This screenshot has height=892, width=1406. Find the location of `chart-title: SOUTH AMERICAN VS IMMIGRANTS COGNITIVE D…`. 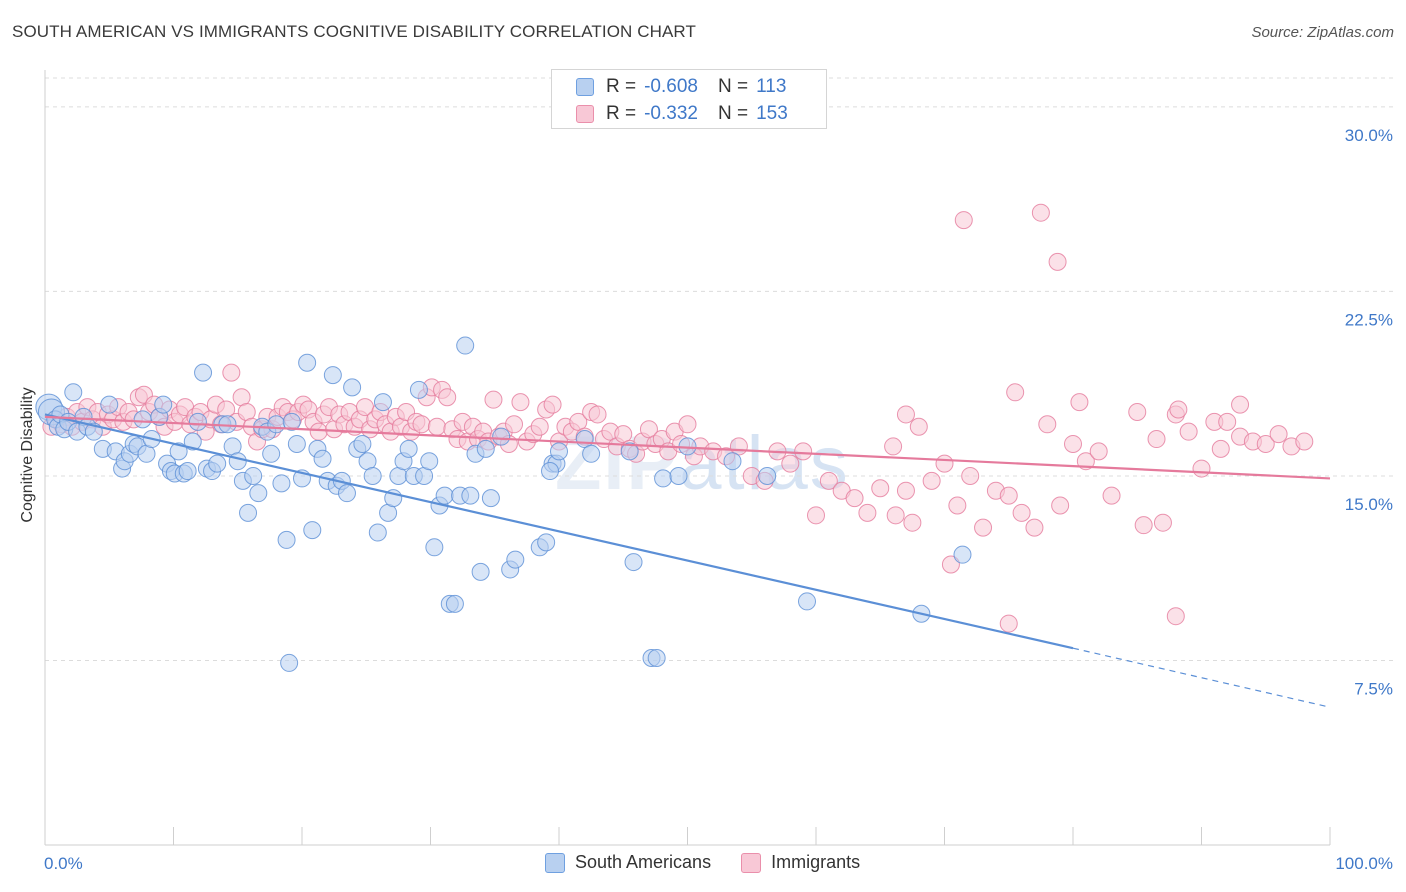

chart-title: SOUTH AMERICAN VS IMMIGRANTS COGNITIVE D… is located at coordinates (354, 31).